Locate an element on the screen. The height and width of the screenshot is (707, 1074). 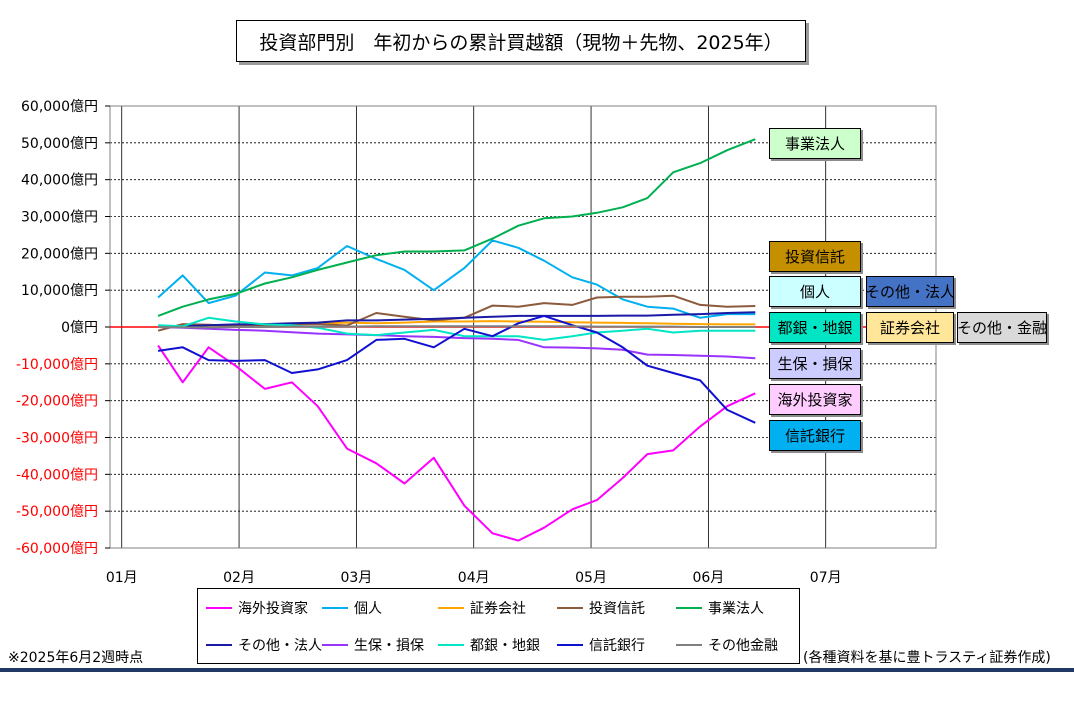
line-label-事業法人: 事業法人 is located at coordinates (815, 143).